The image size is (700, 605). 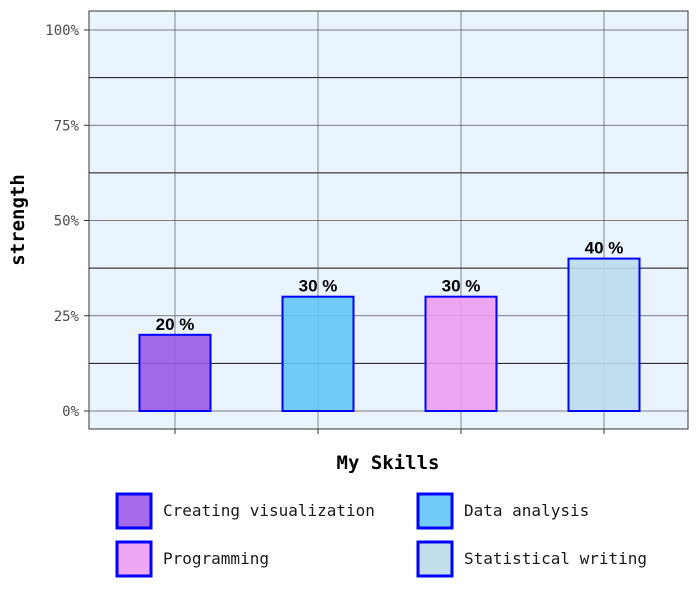 What do you see at coordinates (175, 324) in the screenshot?
I see `data-label: 20 %` at bounding box center [175, 324].